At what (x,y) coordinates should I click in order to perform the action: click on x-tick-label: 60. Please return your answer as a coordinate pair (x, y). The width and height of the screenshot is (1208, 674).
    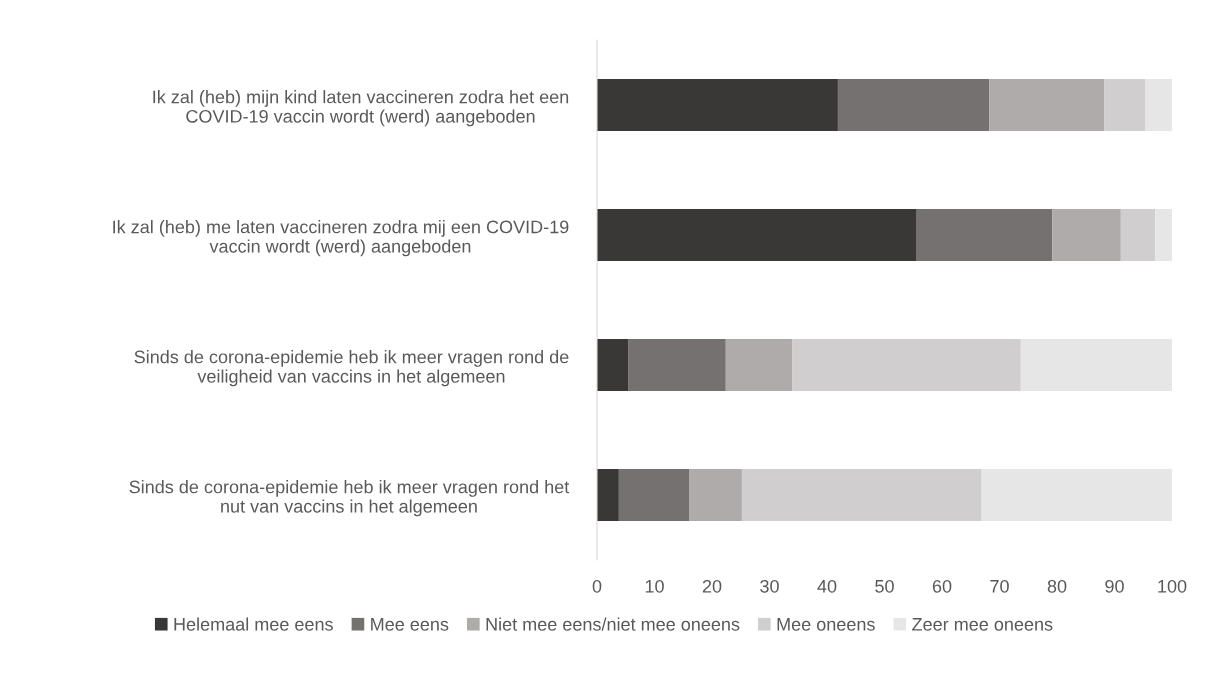
    Looking at the image, I should click on (942, 586).